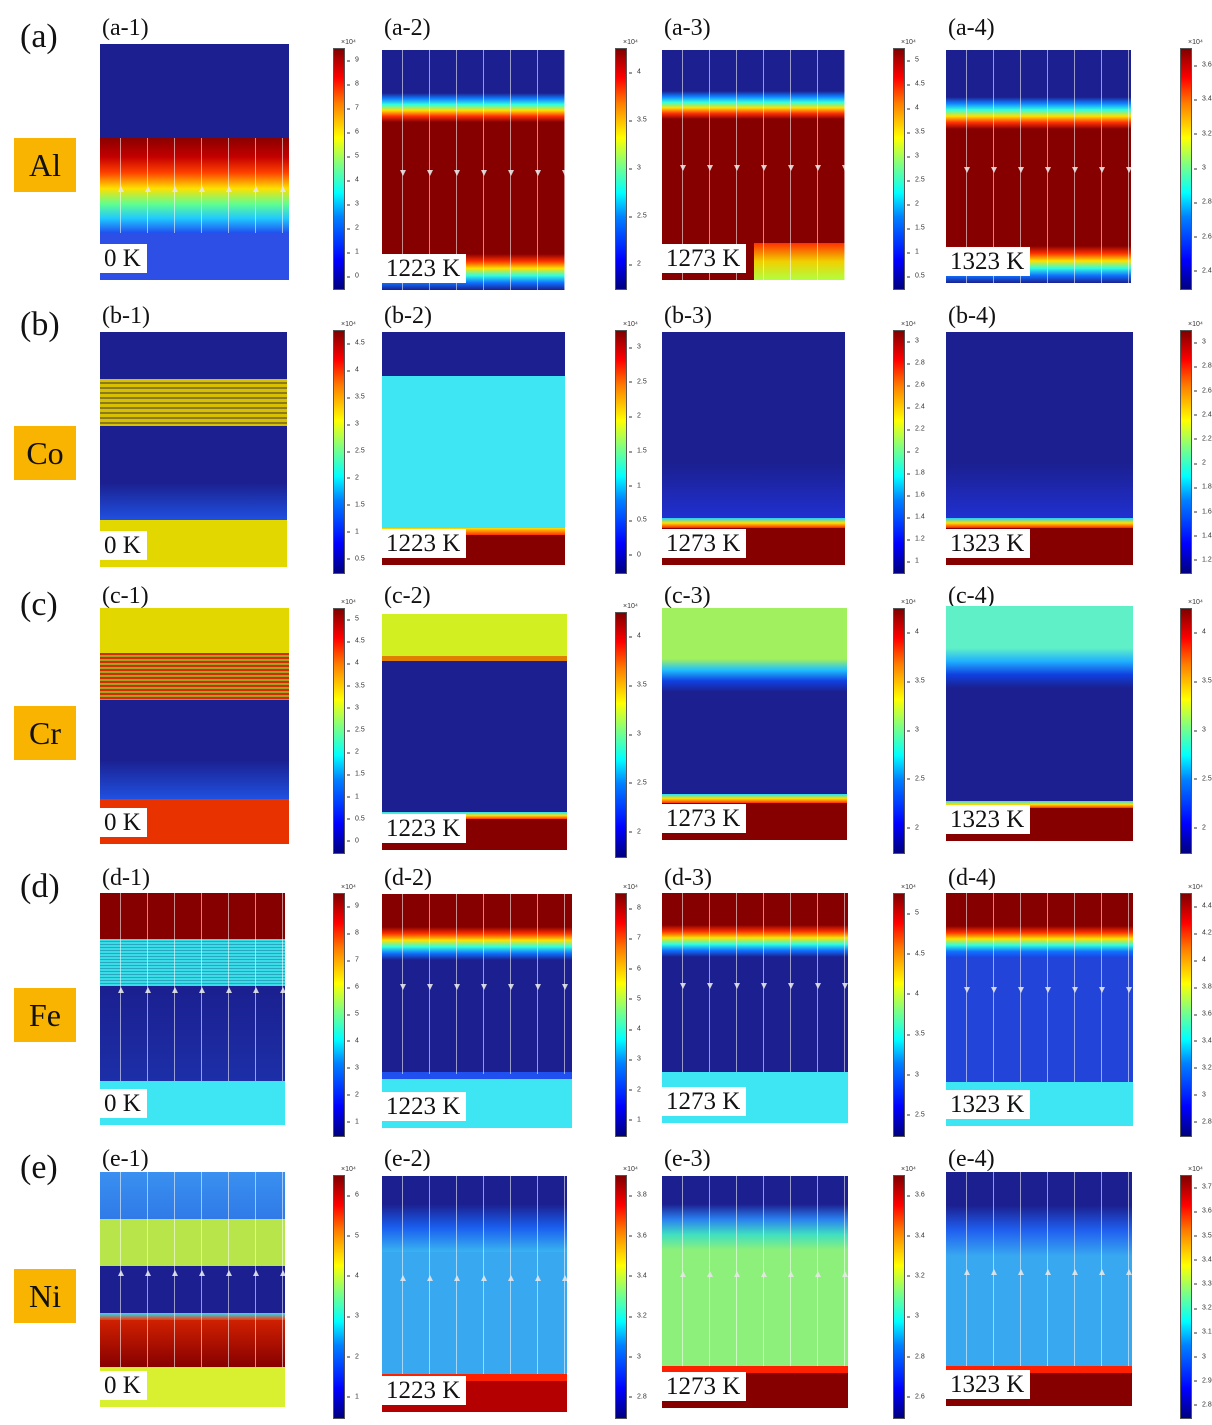 Image resolution: width=1212 pixels, height=1425 pixels. I want to click on colorbar-tick-label: 0, so click(353, 276).